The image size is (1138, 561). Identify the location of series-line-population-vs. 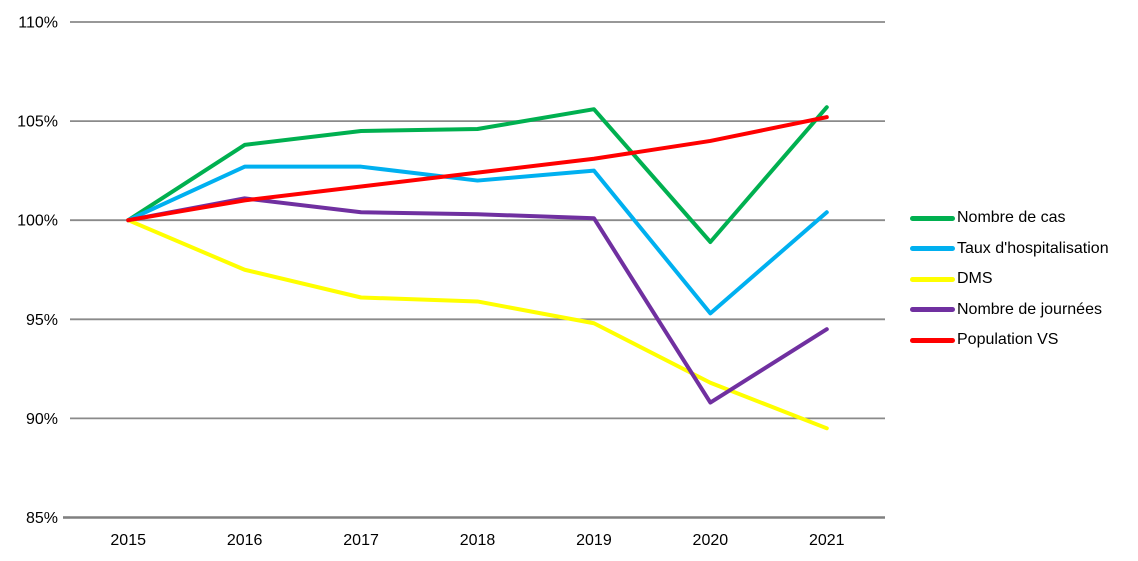
(477, 169).